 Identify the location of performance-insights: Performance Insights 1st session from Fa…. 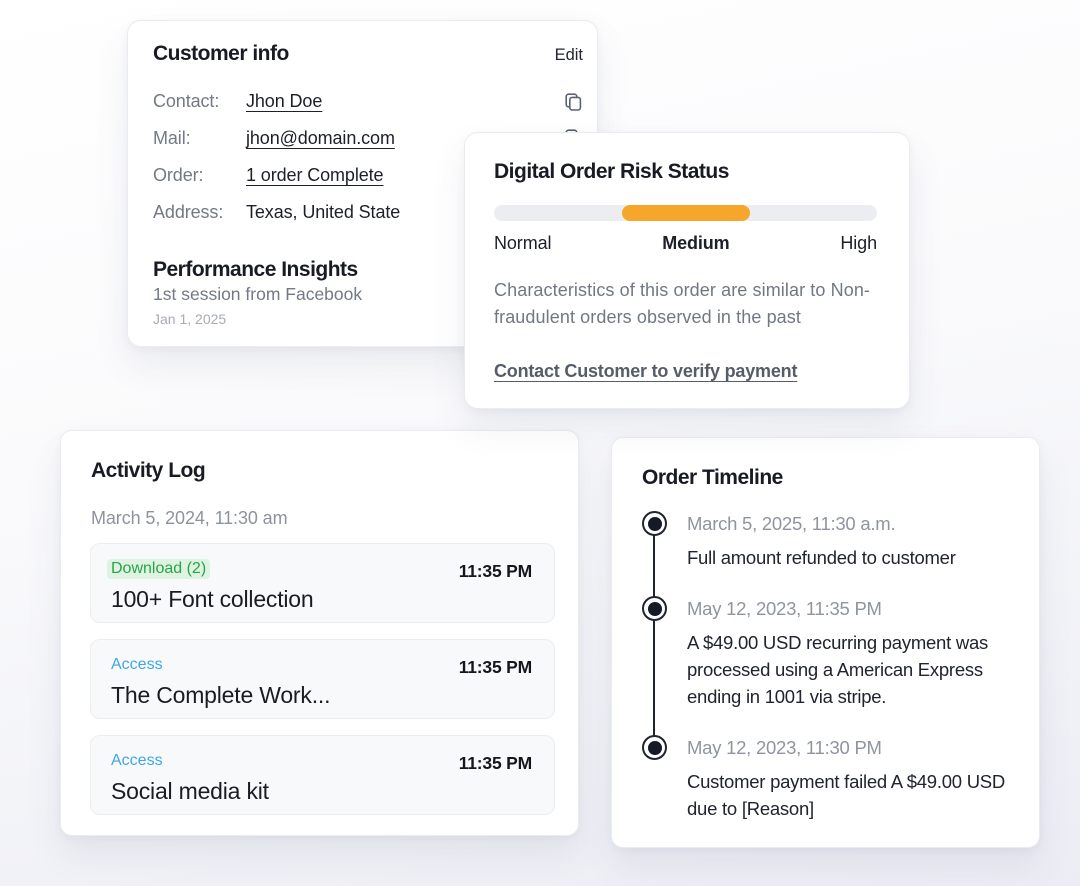
(257, 292).